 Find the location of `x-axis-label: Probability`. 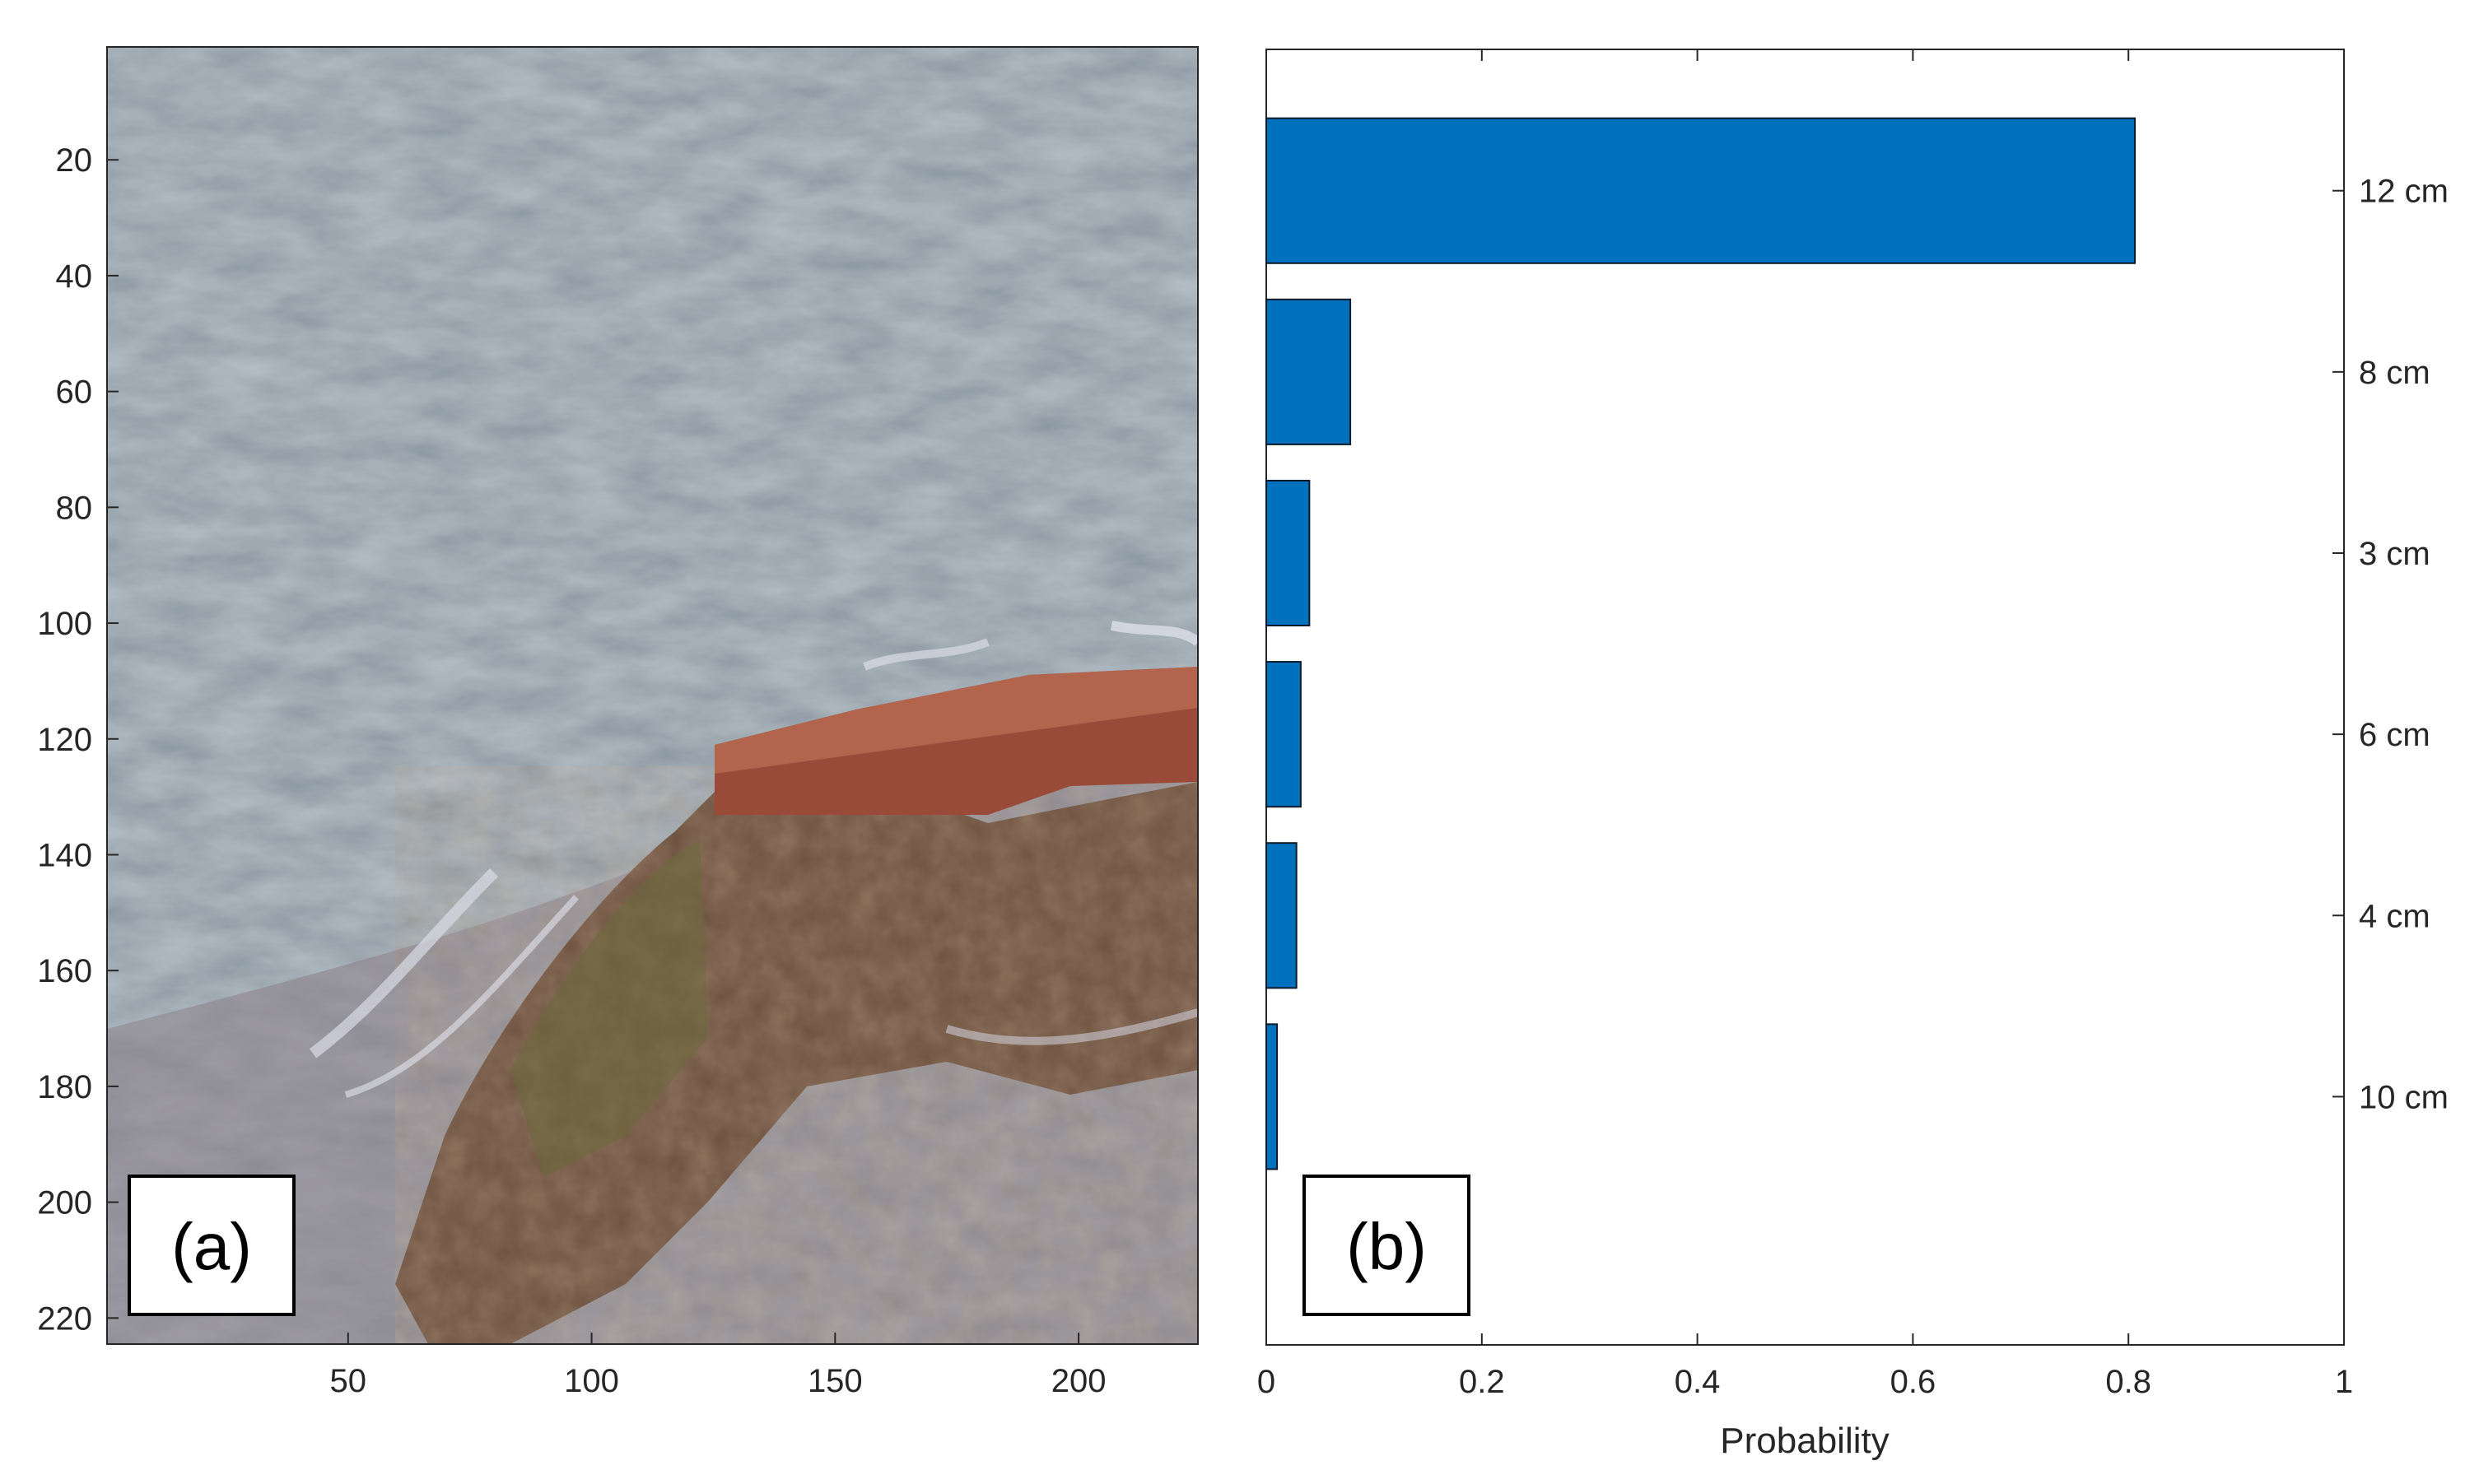

x-axis-label: Probability is located at coordinates (1804, 1441).